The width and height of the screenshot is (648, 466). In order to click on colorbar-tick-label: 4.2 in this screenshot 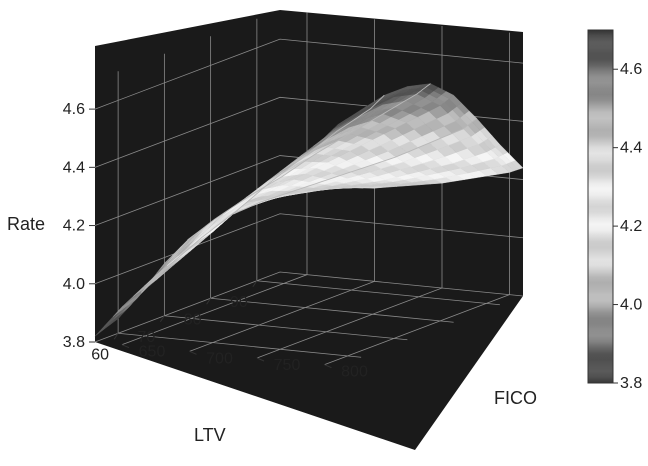, I will do `click(631, 226)`.